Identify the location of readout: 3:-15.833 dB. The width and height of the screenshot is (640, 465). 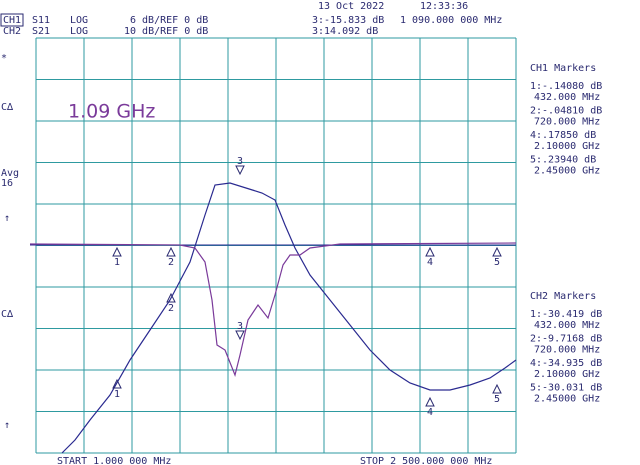
(348, 20).